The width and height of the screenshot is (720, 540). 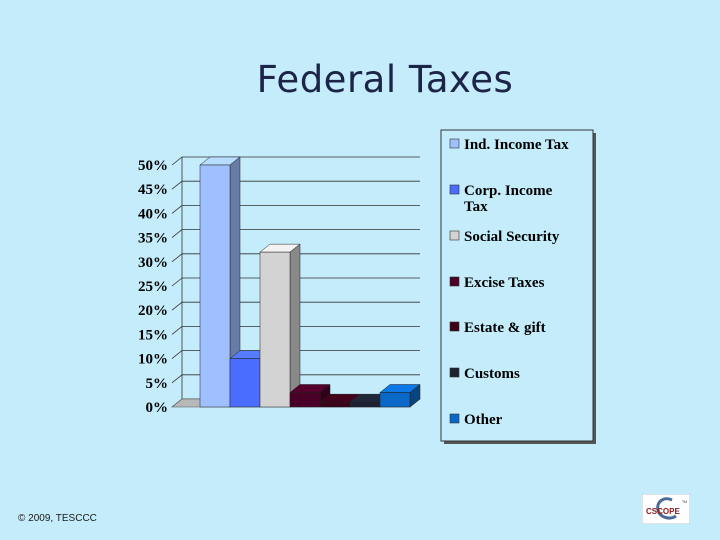 I want to click on copyright-footer: © 2009, TESCCC, so click(x=57, y=518).